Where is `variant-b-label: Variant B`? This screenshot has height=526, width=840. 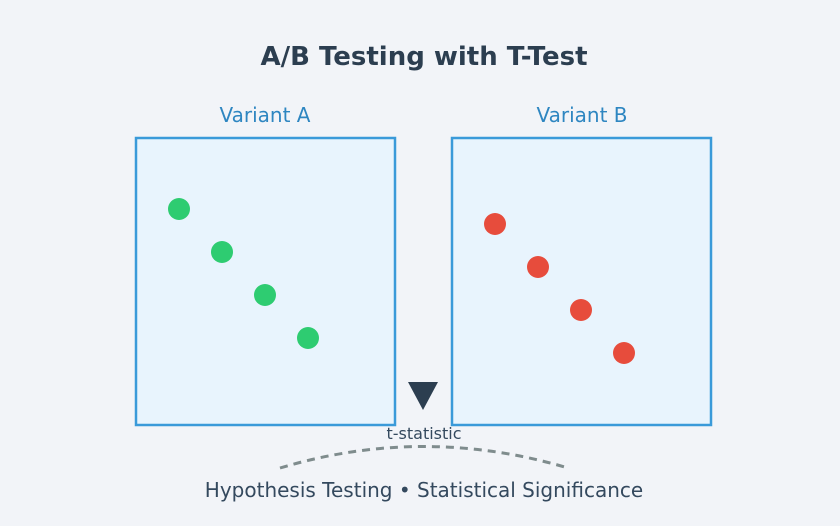 variant-b-label: Variant B is located at coordinates (581, 115).